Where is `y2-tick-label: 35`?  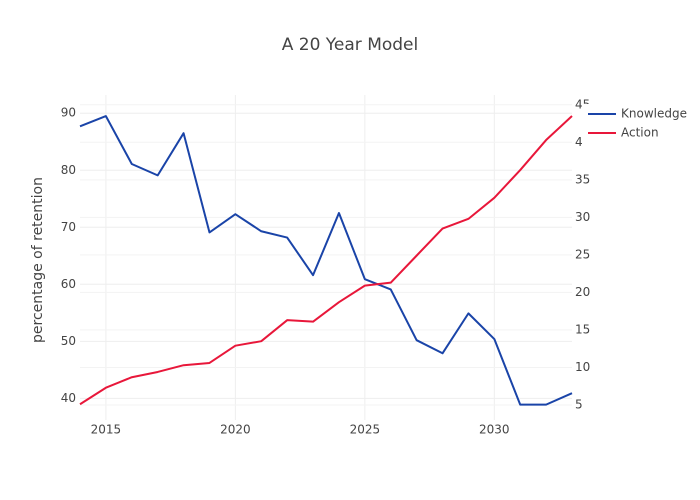 y2-tick-label: 35 is located at coordinates (582, 179).